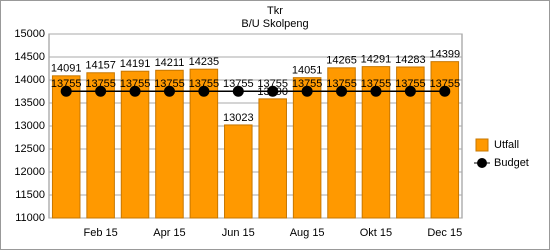 The height and width of the screenshot is (250, 550). Describe the element at coordinates (307, 71) in the screenshot. I see `value-label: 14051` at that location.